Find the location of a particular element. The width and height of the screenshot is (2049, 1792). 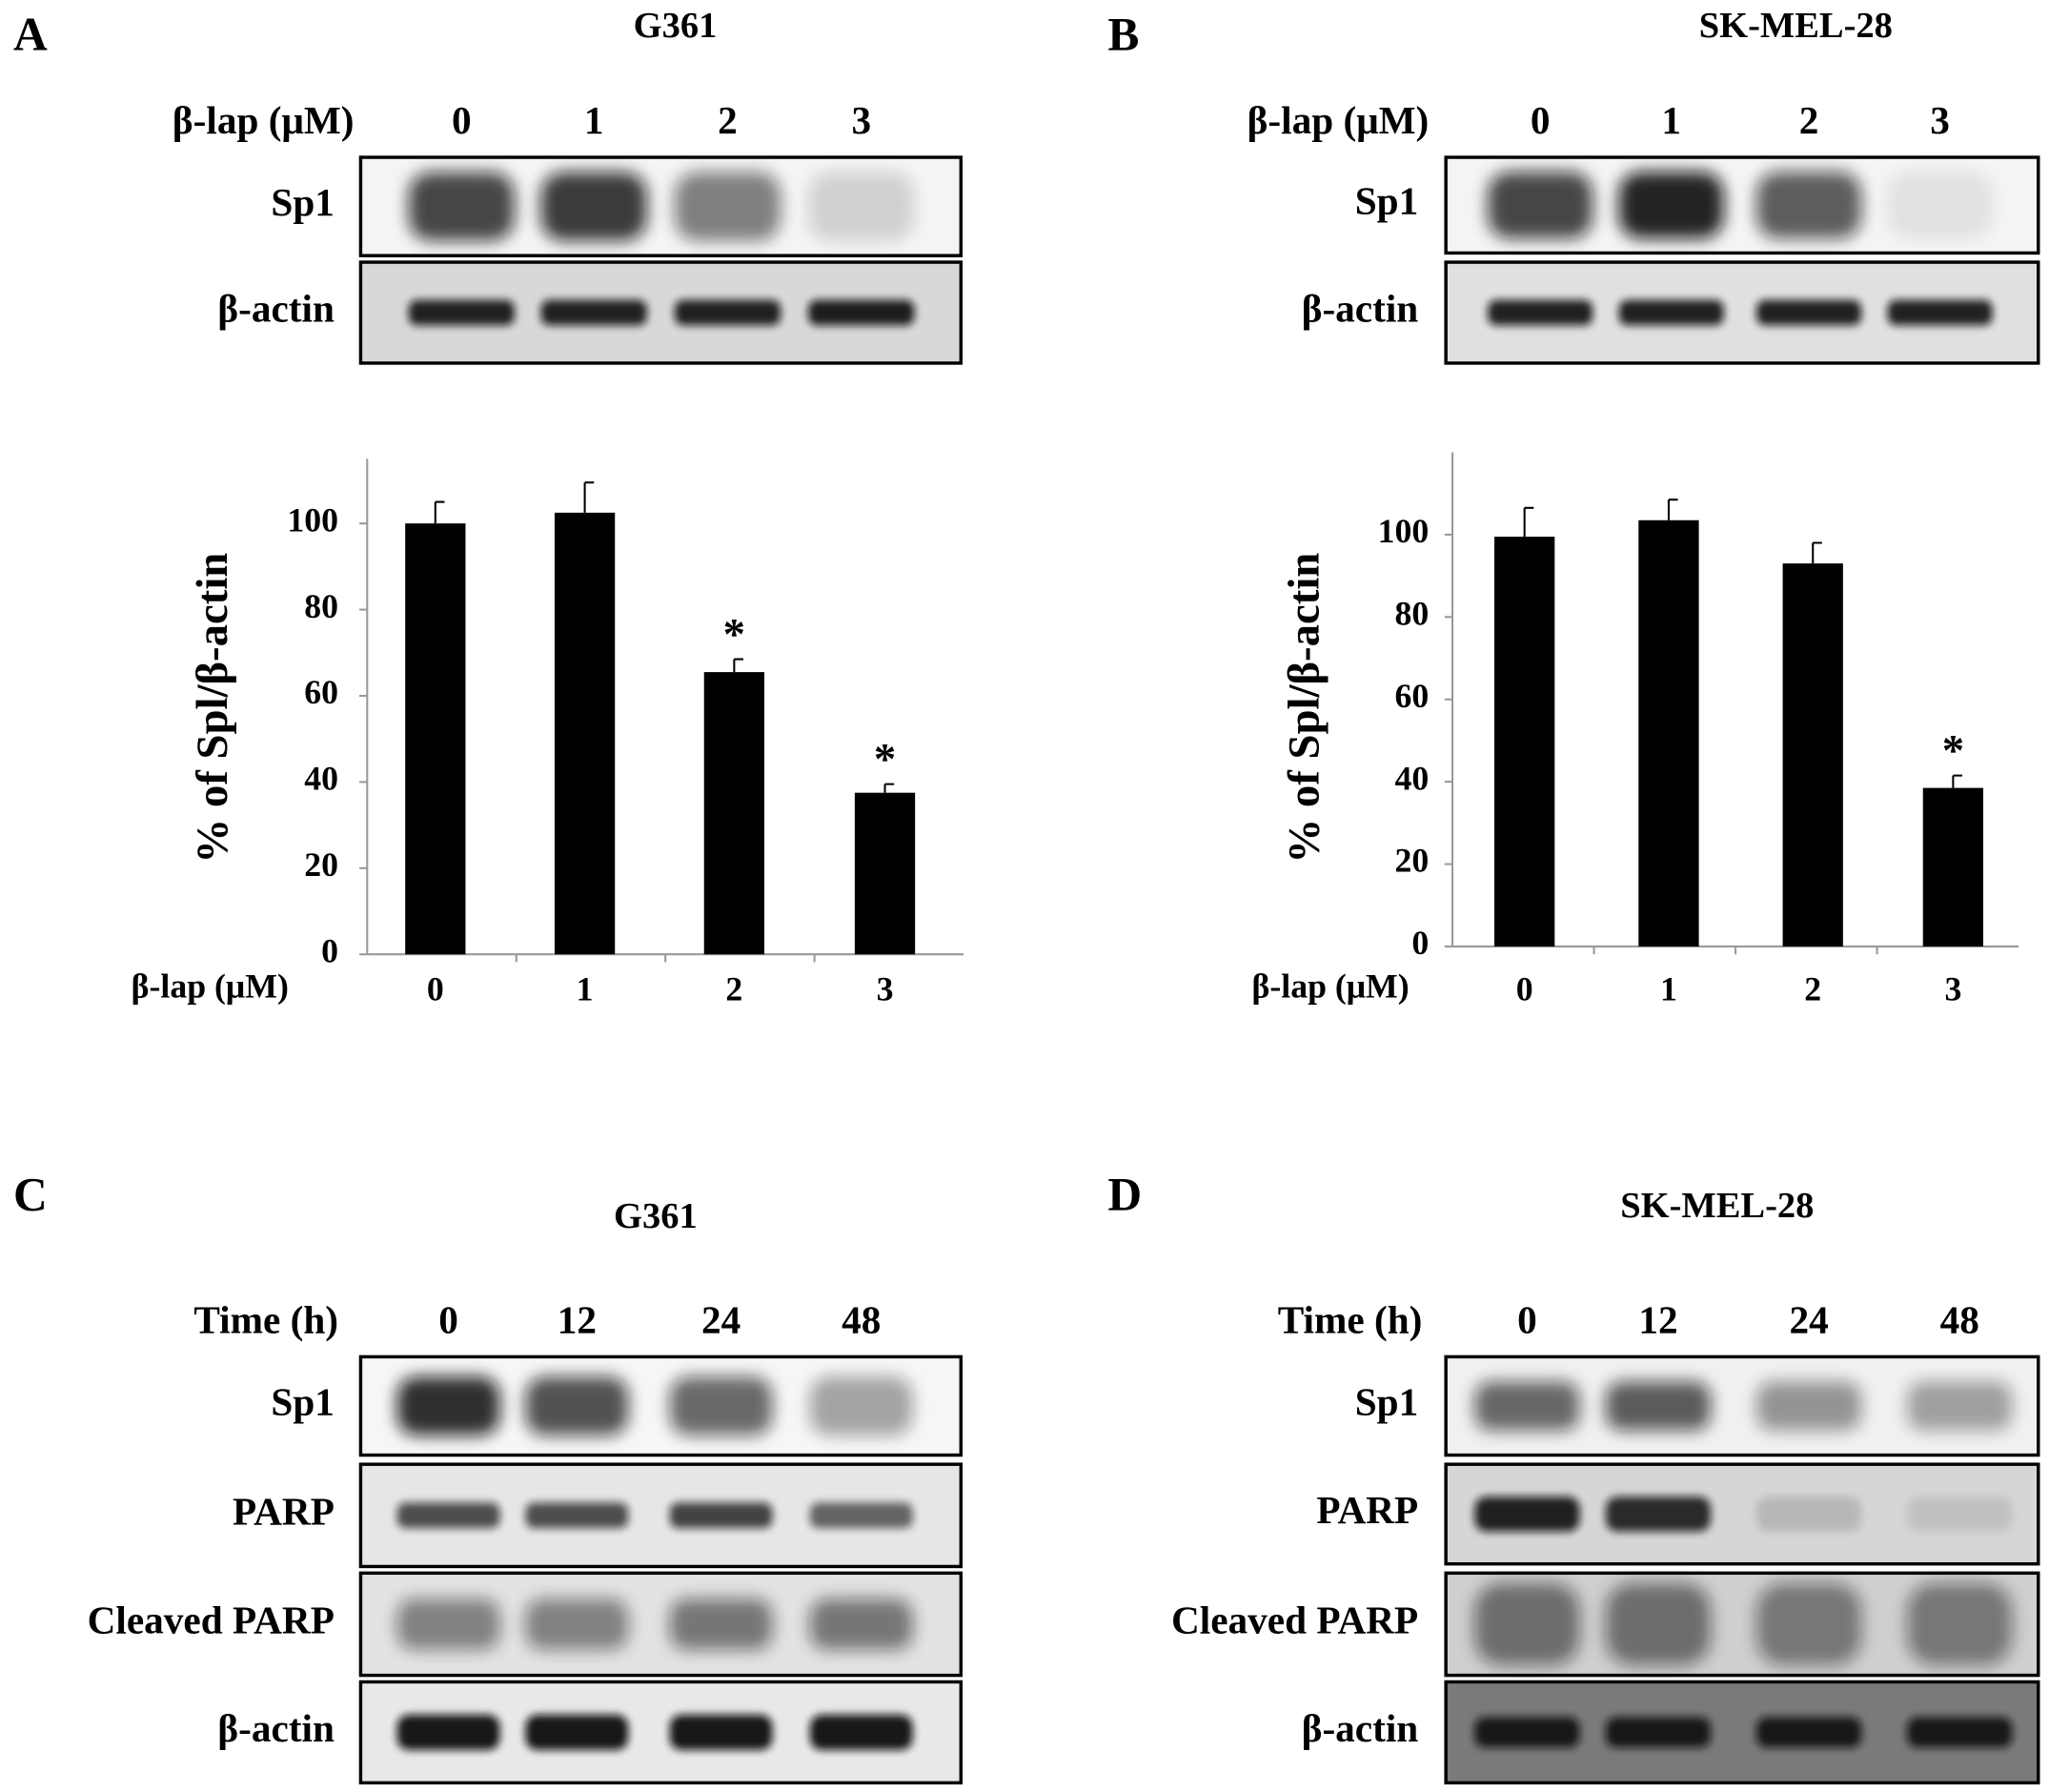

significance-mark: * is located at coordinates (1953, 750).